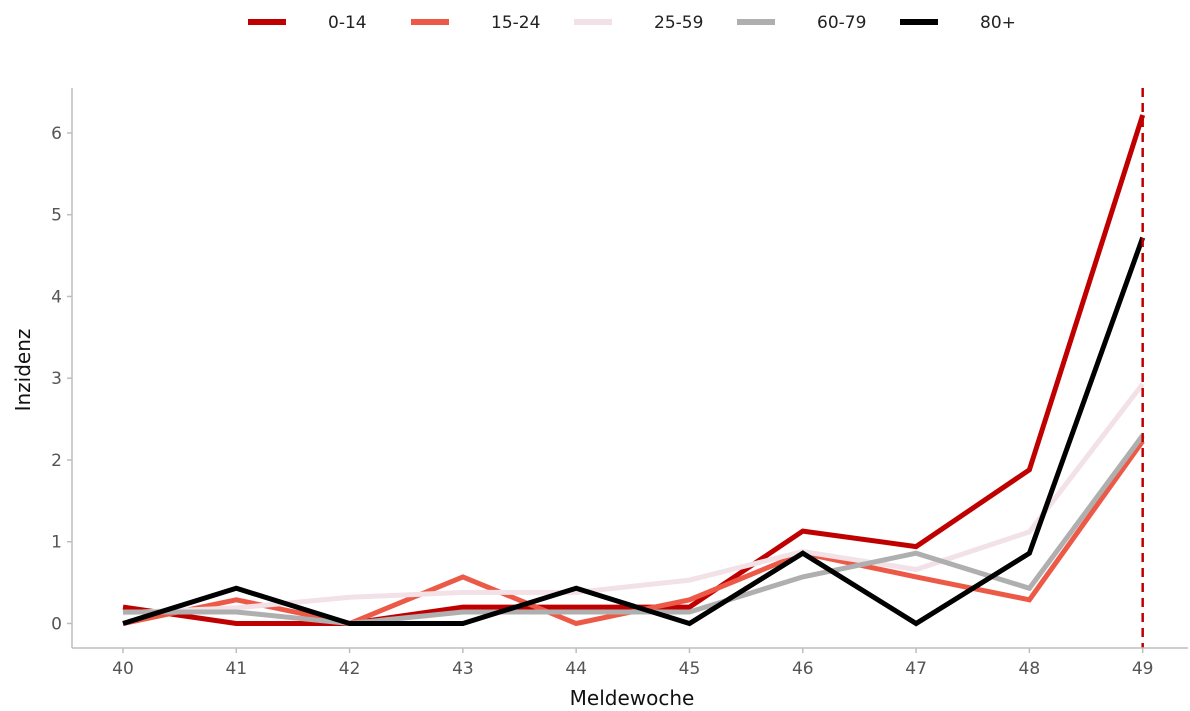 This screenshot has height=711, width=1190. I want to click on y-tick-label: 1, so click(56, 543).